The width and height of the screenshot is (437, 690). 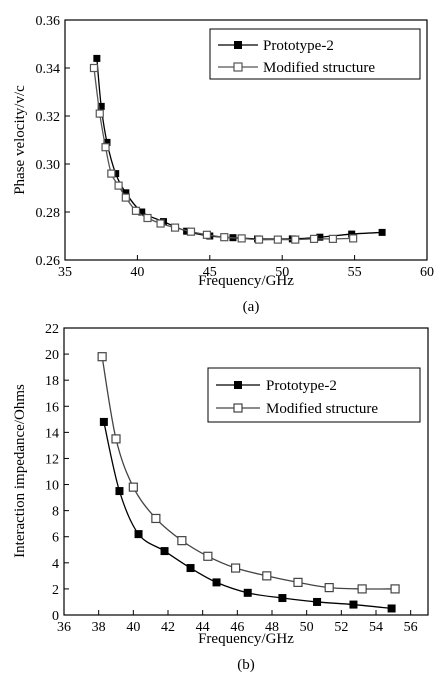 I want to click on chart-a-legend-box, so click(x=315, y=54).